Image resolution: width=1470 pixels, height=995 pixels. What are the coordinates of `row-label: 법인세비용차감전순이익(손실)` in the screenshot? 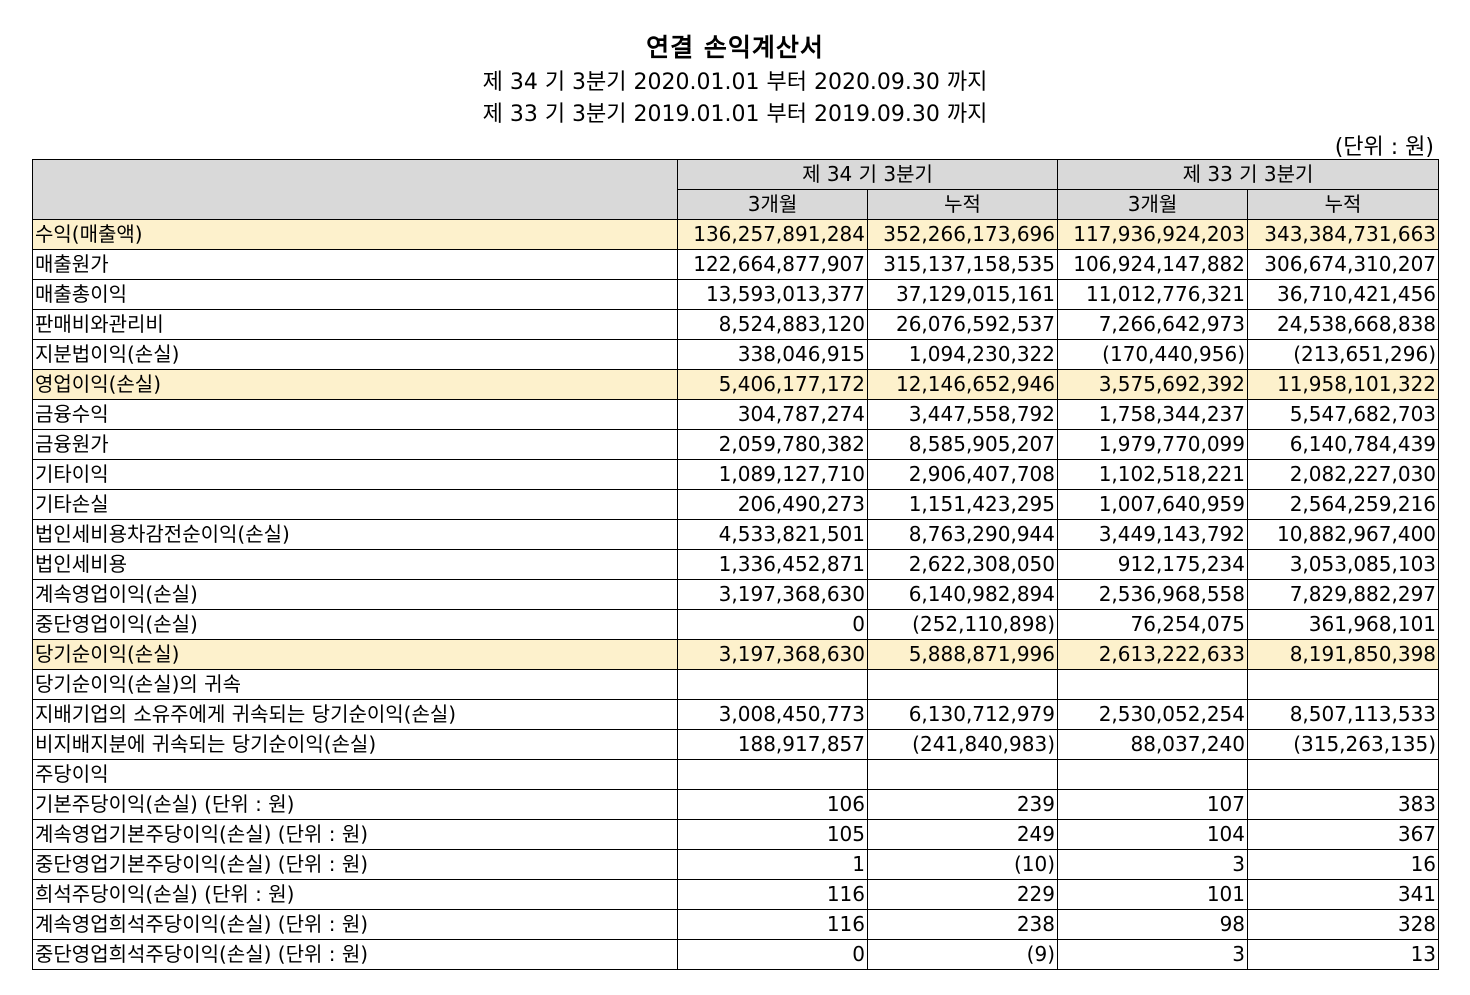 It's located at (355, 534).